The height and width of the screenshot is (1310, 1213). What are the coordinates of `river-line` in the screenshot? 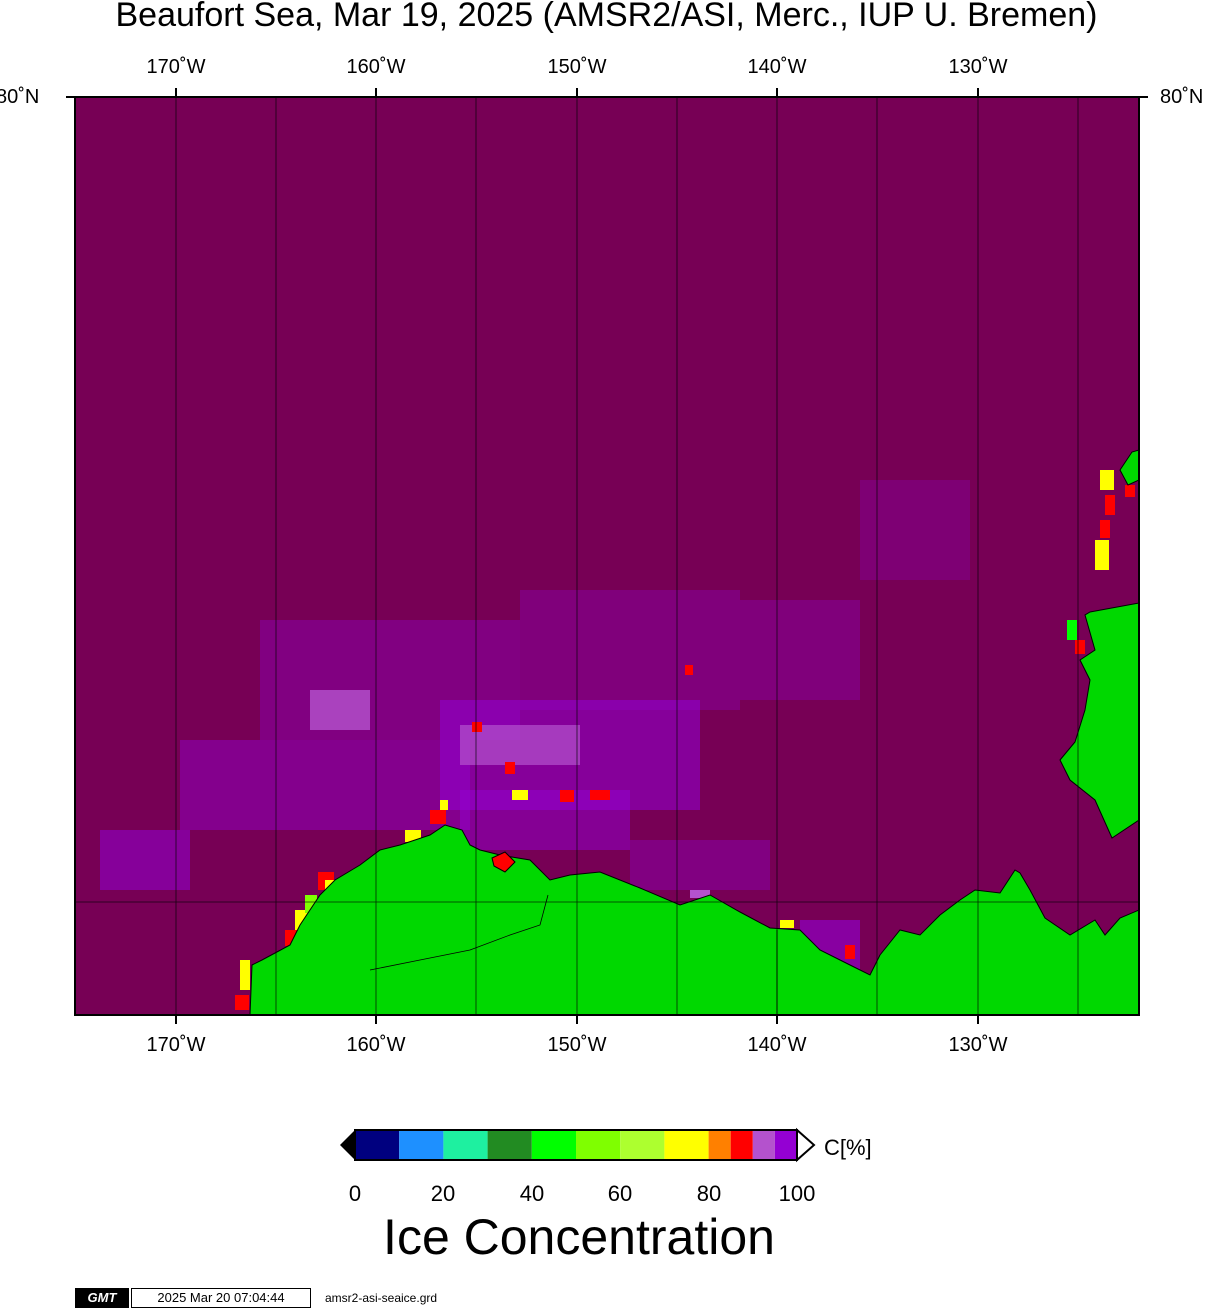 It's located at (459, 932).